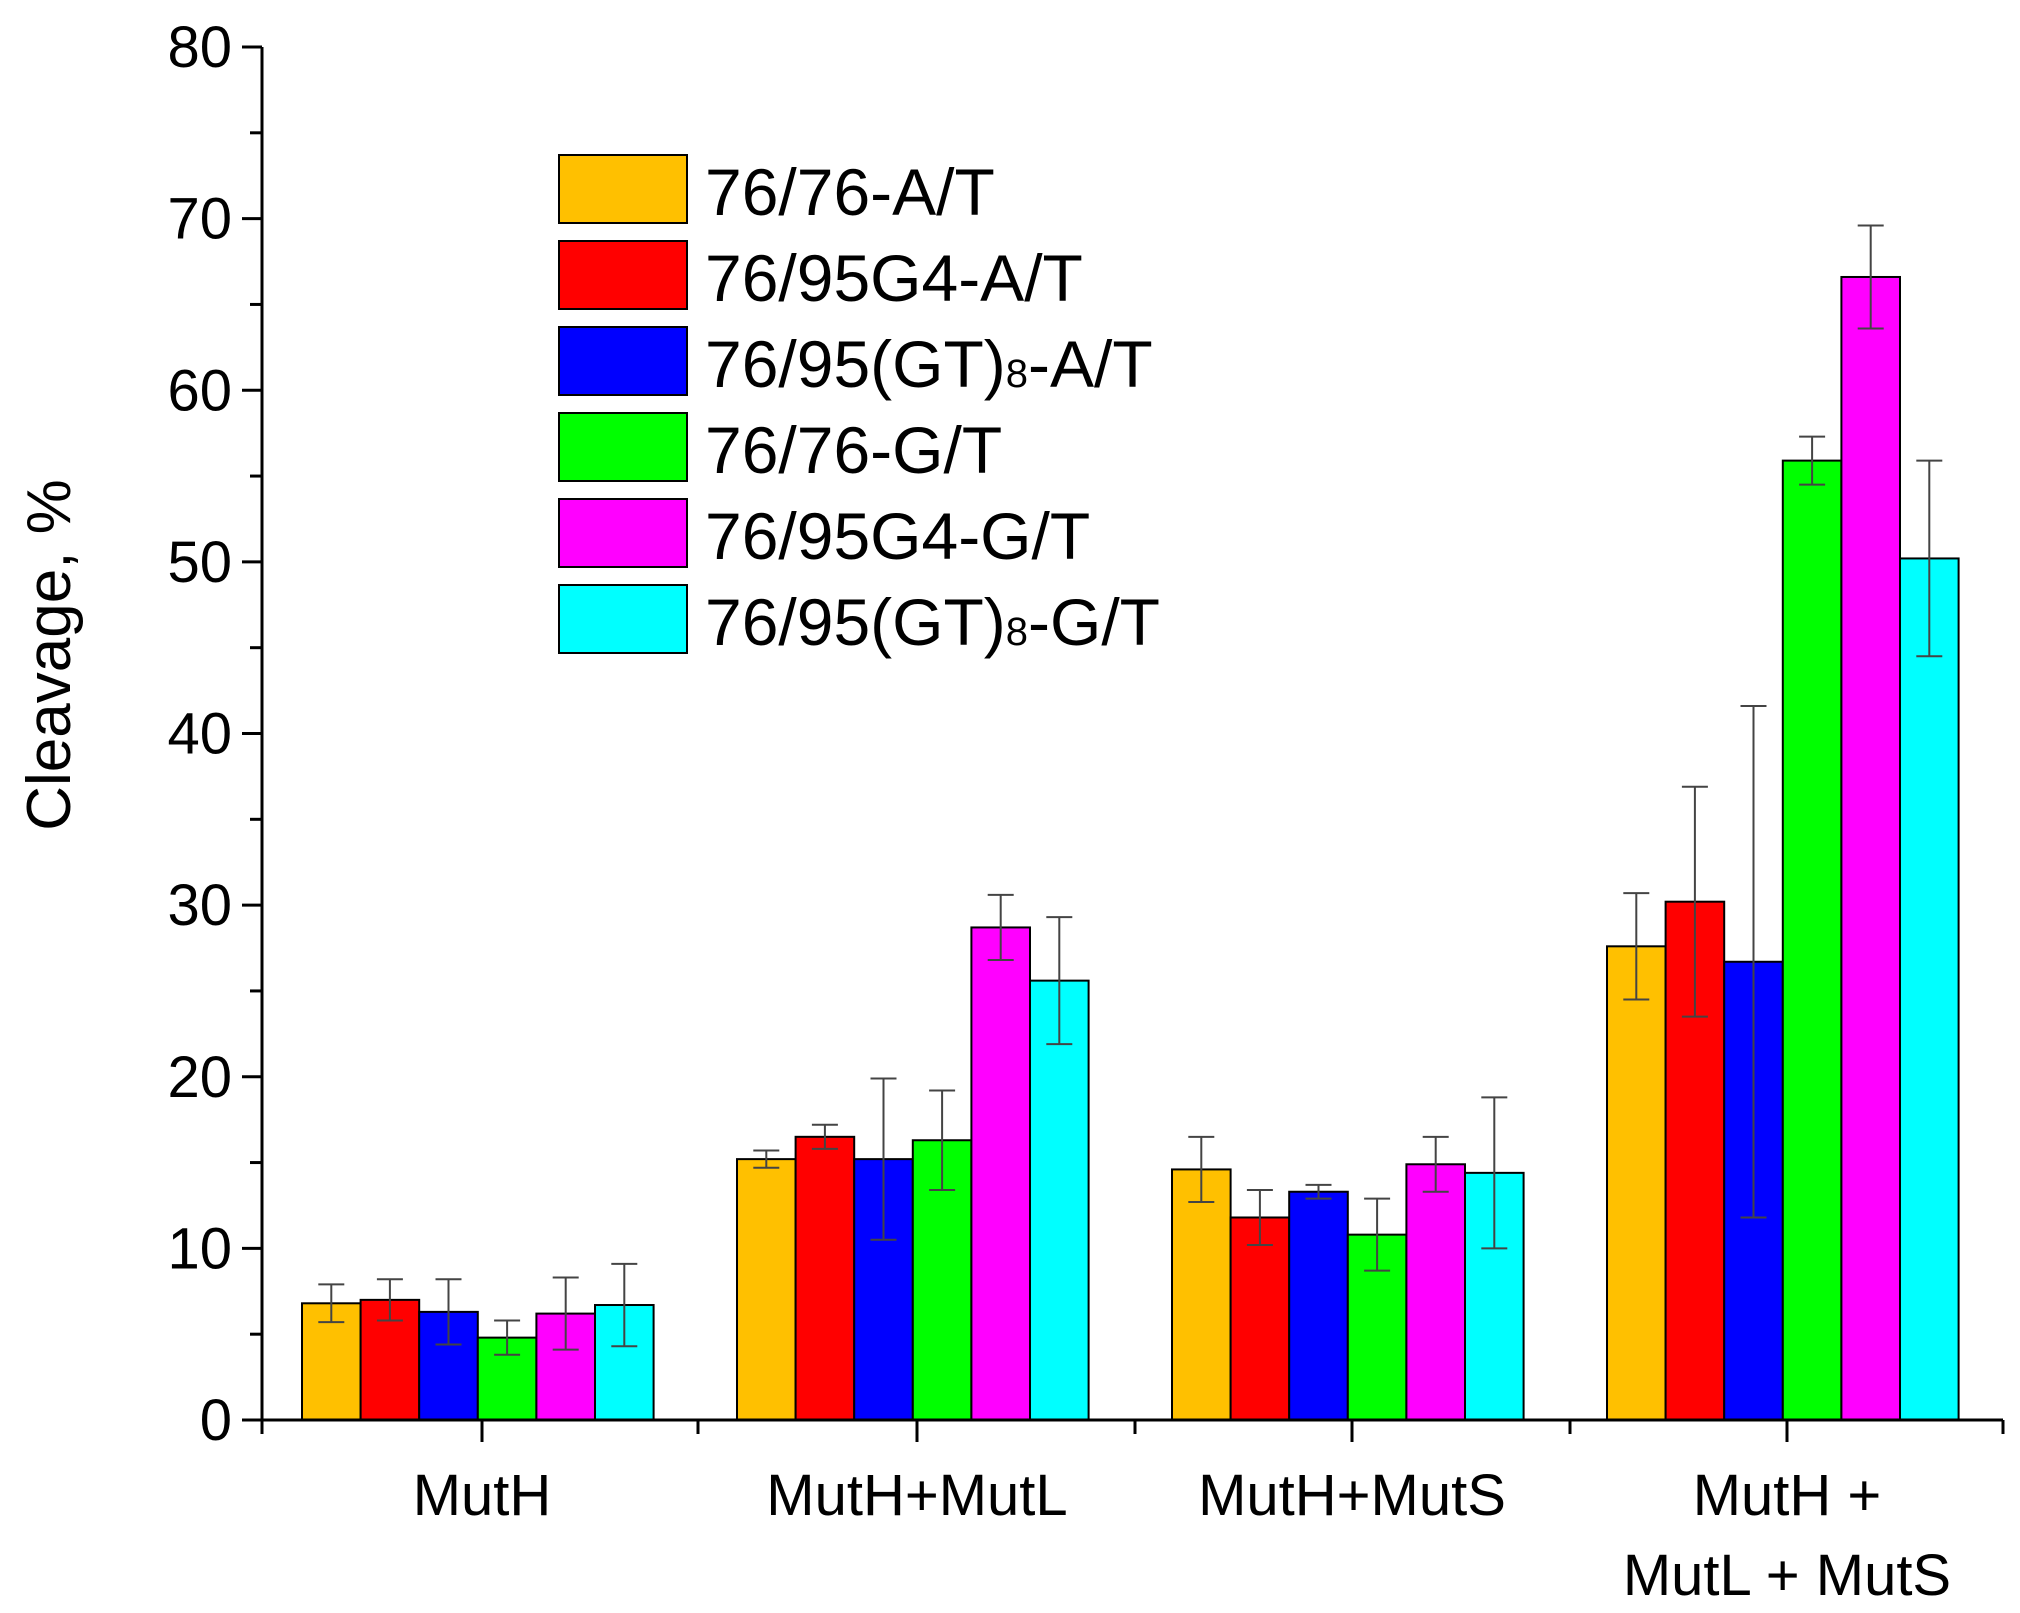 This screenshot has width=2020, height=1613. What do you see at coordinates (929, 364) in the screenshot?
I see `legend-label-3: 76/95(GT)8-A/T` at bounding box center [929, 364].